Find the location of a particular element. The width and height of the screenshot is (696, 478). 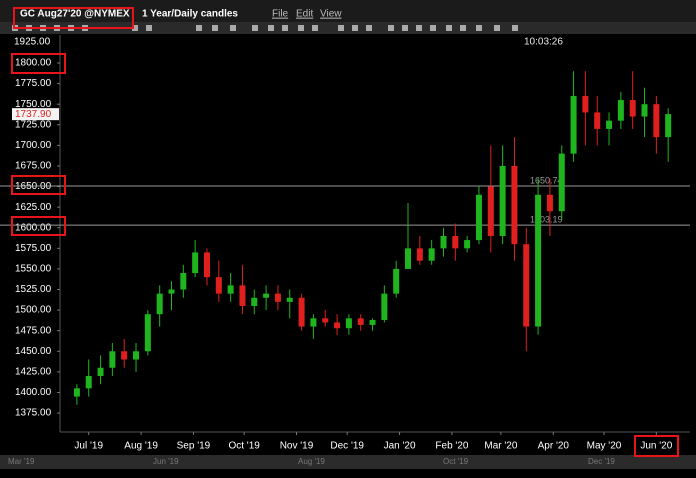

x-tick-label: Dec '19 is located at coordinates (347, 446).